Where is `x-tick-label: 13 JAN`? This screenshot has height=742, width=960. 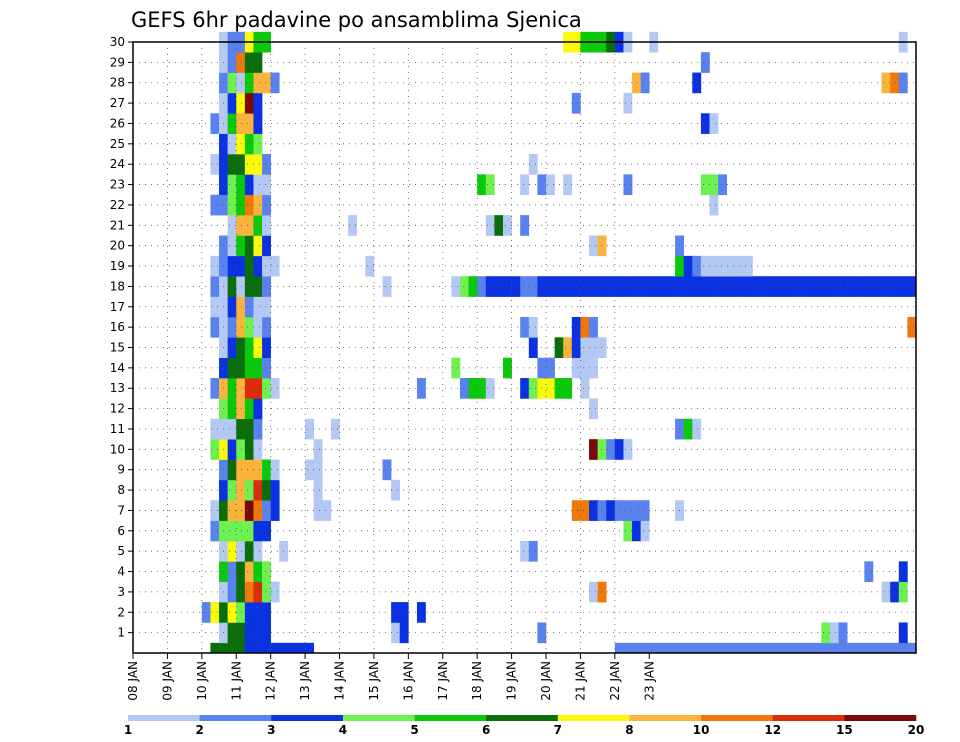 x-tick-label: 13 JAN is located at coordinates (305, 681).